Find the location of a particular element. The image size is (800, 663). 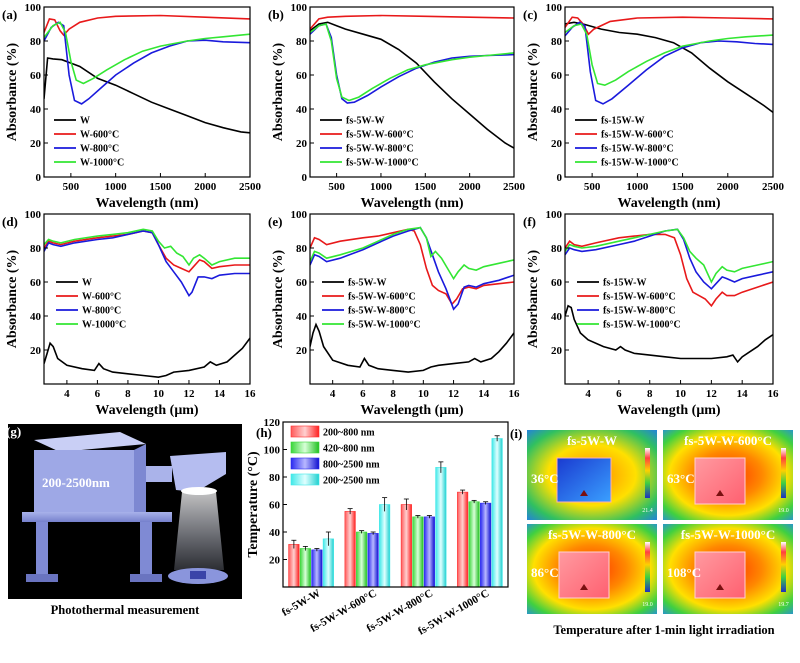

legend-label: 200~2500 nm is located at coordinates (351, 481).